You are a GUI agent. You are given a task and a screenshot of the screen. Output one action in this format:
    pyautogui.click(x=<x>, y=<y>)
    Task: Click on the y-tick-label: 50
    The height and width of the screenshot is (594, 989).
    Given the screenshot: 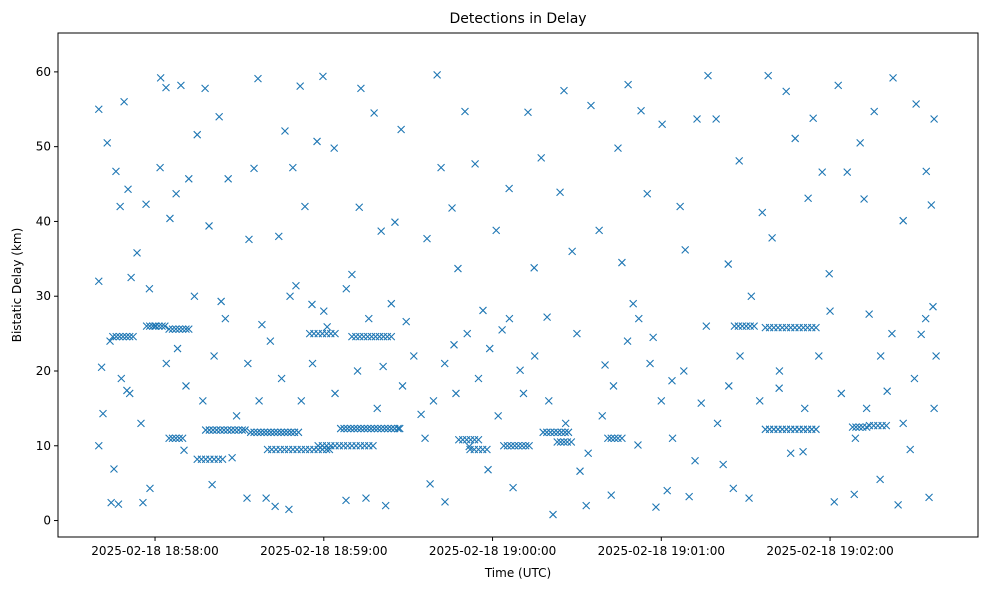 What is the action you would take?
    pyautogui.click(x=43, y=147)
    